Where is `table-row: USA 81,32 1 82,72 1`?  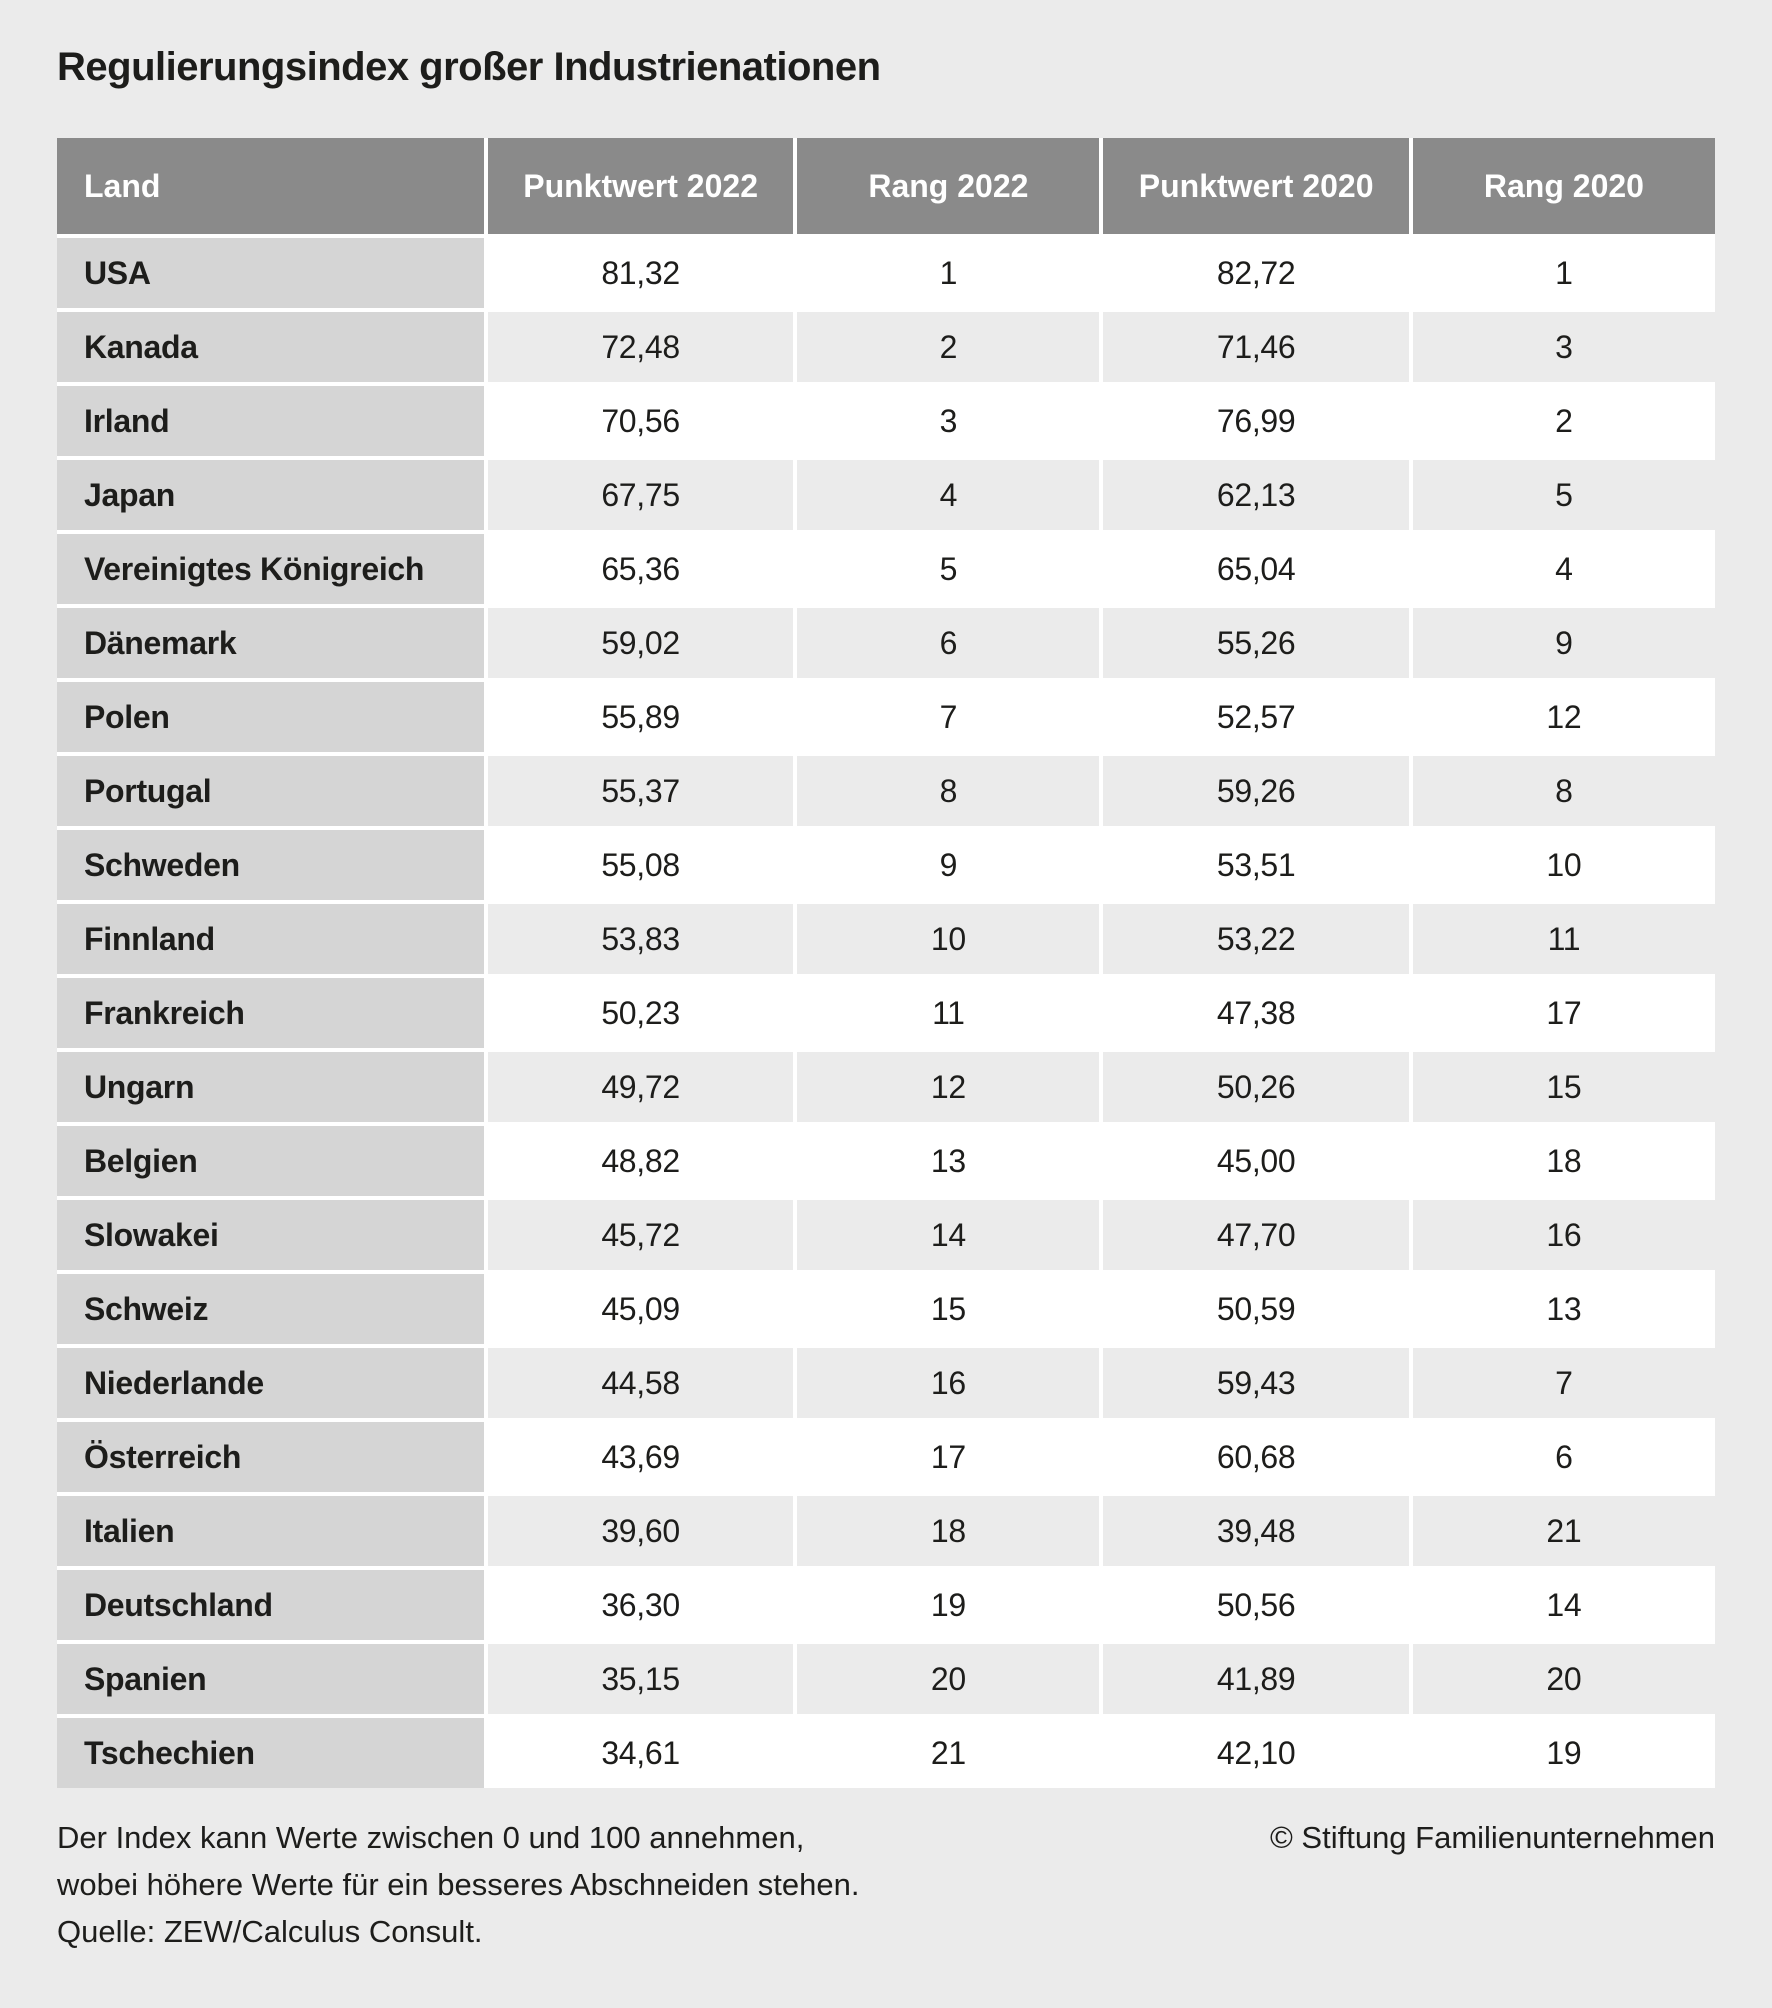 table-row: USA 81,32 1 82,72 1 is located at coordinates (886, 273).